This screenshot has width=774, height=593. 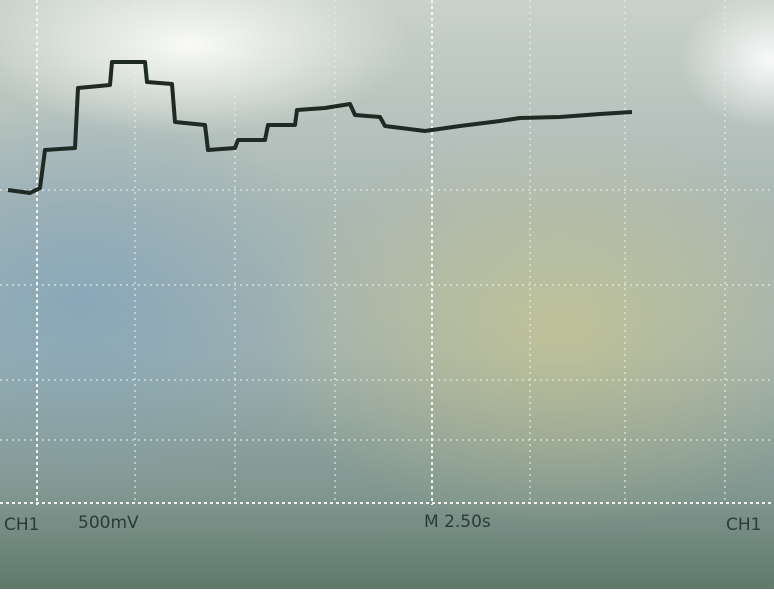 What do you see at coordinates (457, 522) in the screenshot?
I see `timebase: M 2.50s` at bounding box center [457, 522].